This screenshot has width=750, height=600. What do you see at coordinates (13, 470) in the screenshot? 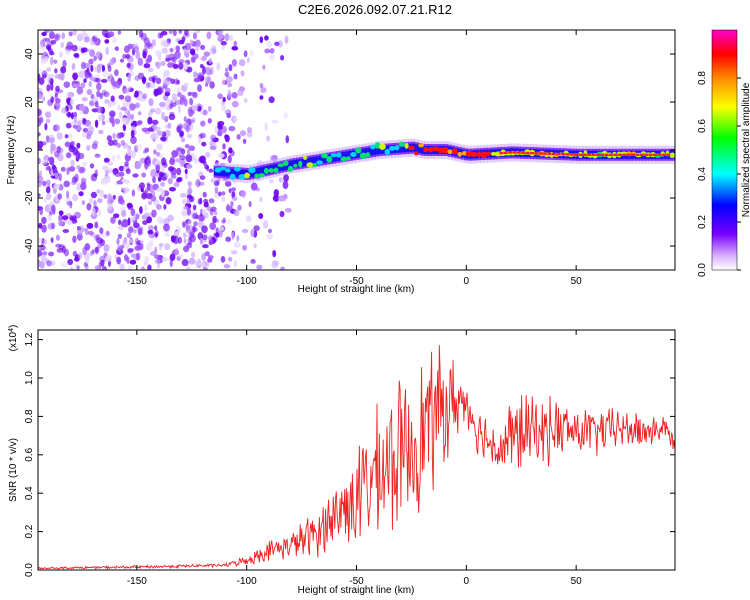
I see `snr-y-label: SNR (10 * v/v)` at bounding box center [13, 470].